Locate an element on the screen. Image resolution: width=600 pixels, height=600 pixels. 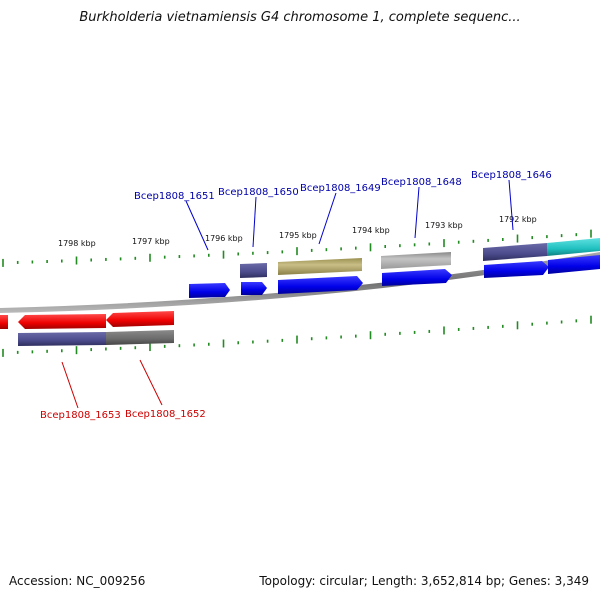
feature-box-1646-navy is located at coordinates (515, 252).